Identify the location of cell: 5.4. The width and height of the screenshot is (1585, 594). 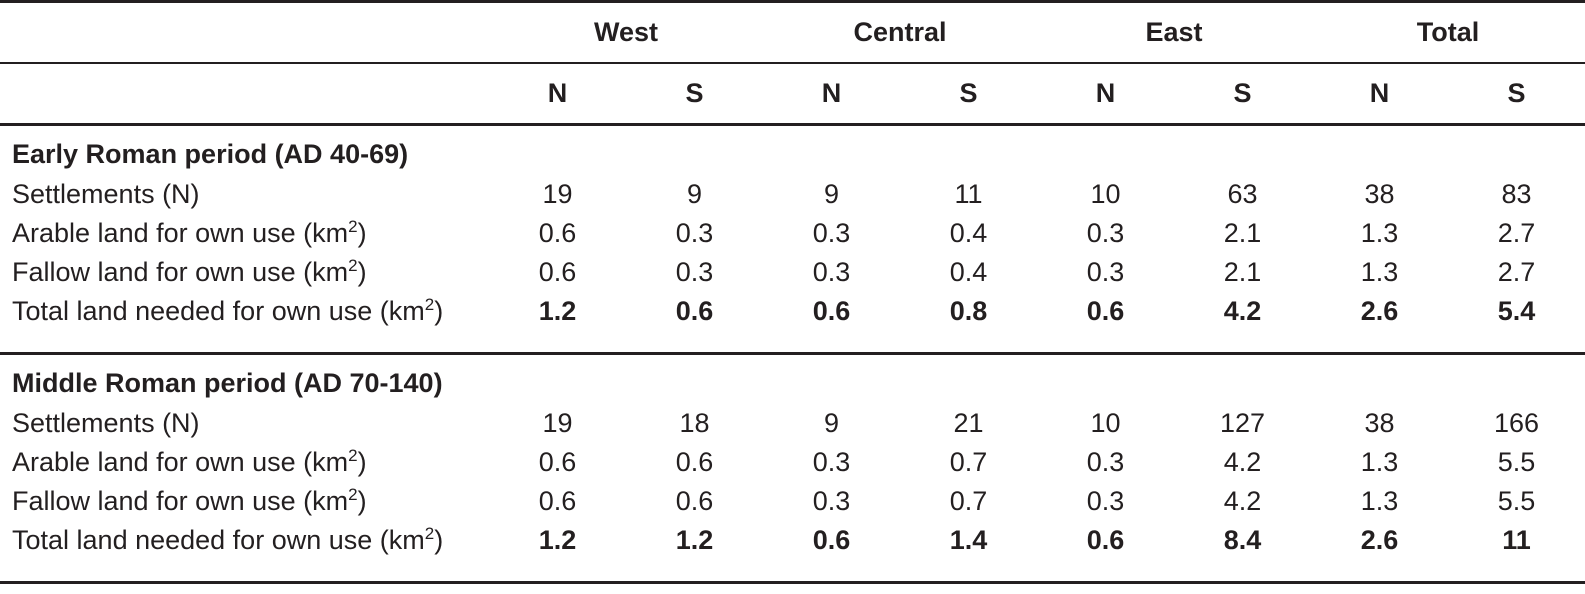
(1516, 323).